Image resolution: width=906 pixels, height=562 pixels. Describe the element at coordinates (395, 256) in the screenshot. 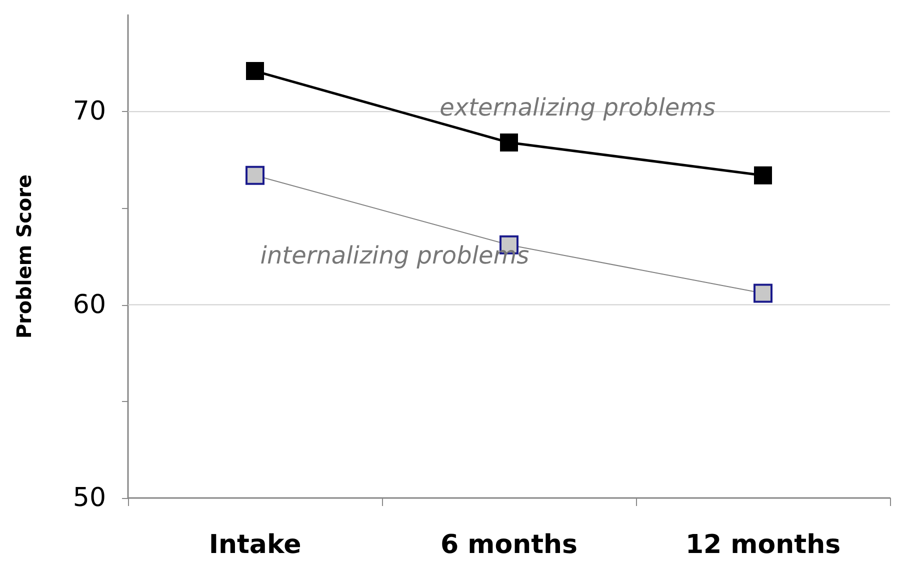

I see `series-label: internalizing problems` at that location.